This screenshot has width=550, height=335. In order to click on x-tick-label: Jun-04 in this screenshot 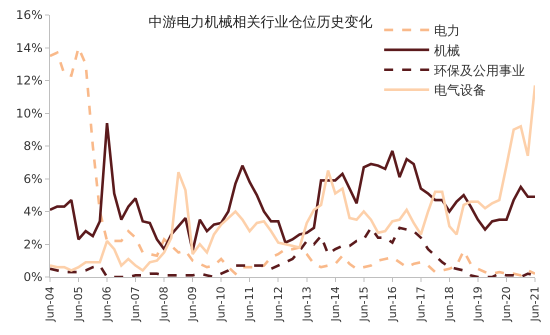, I will do `click(50, 304)`.